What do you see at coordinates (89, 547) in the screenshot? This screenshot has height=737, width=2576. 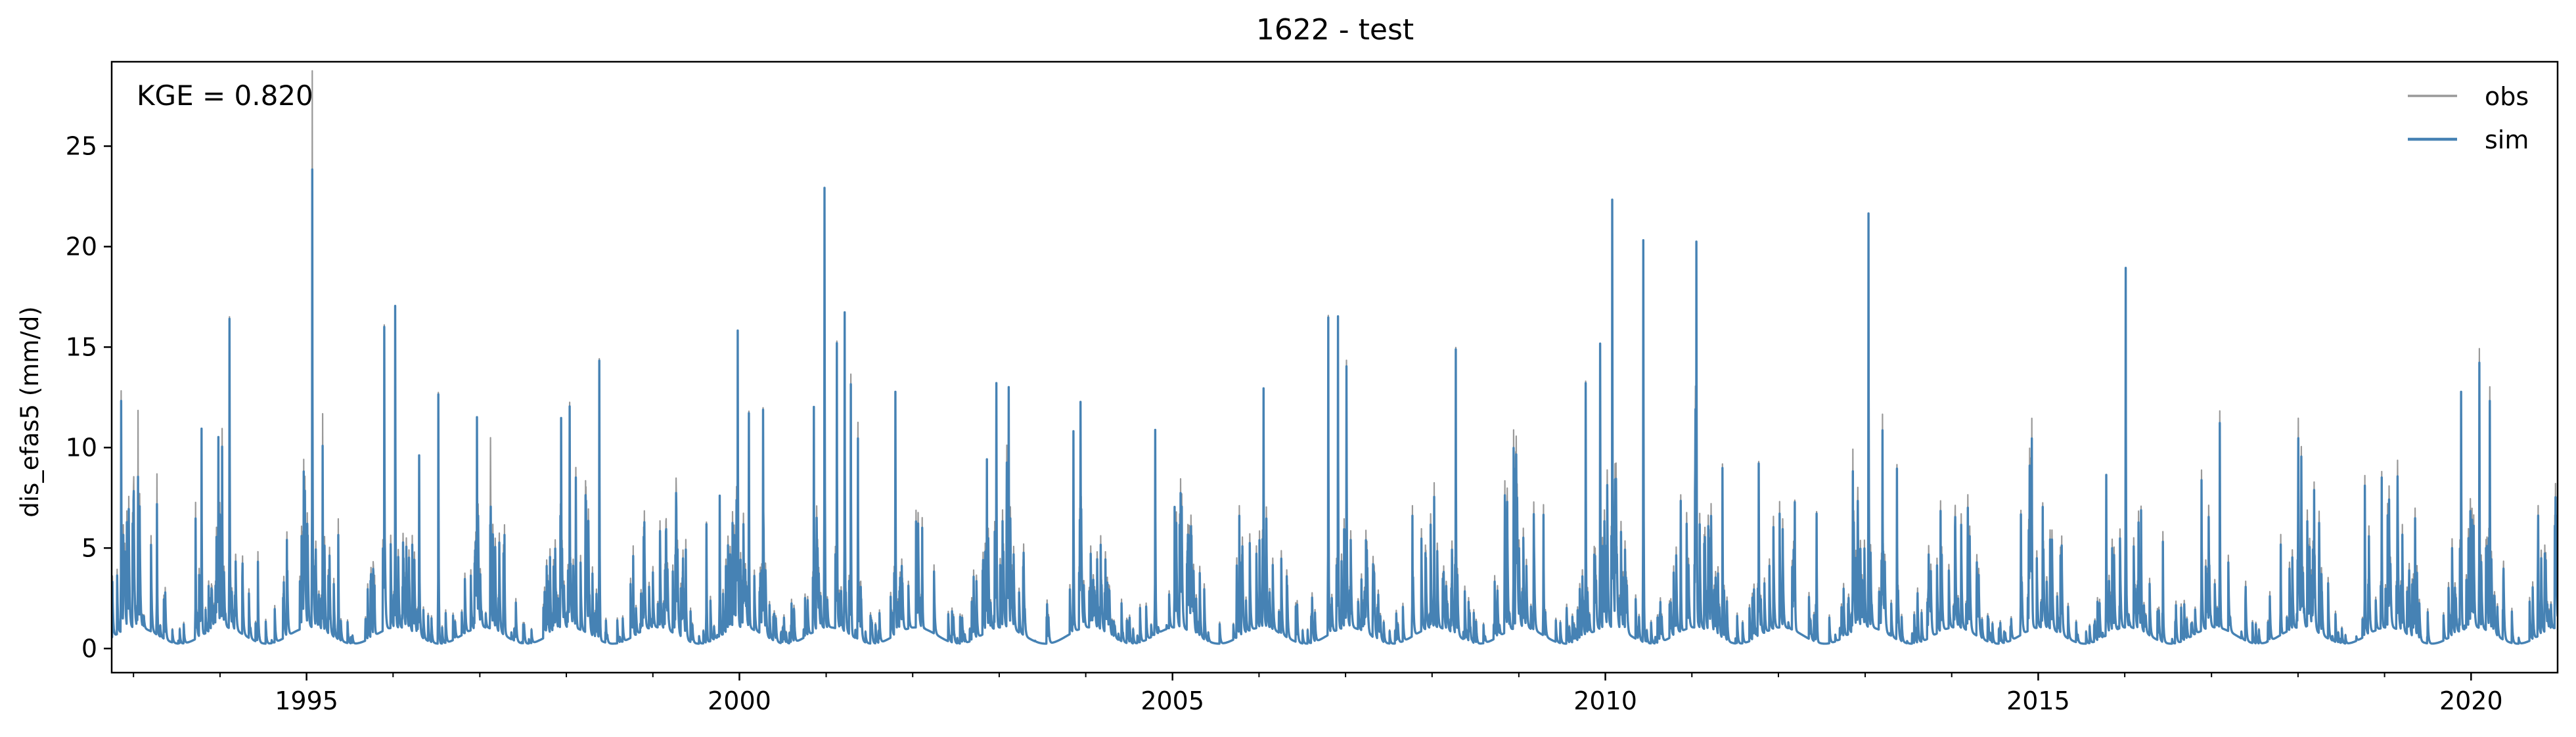 I see `y-tick-label: 5` at bounding box center [89, 547].